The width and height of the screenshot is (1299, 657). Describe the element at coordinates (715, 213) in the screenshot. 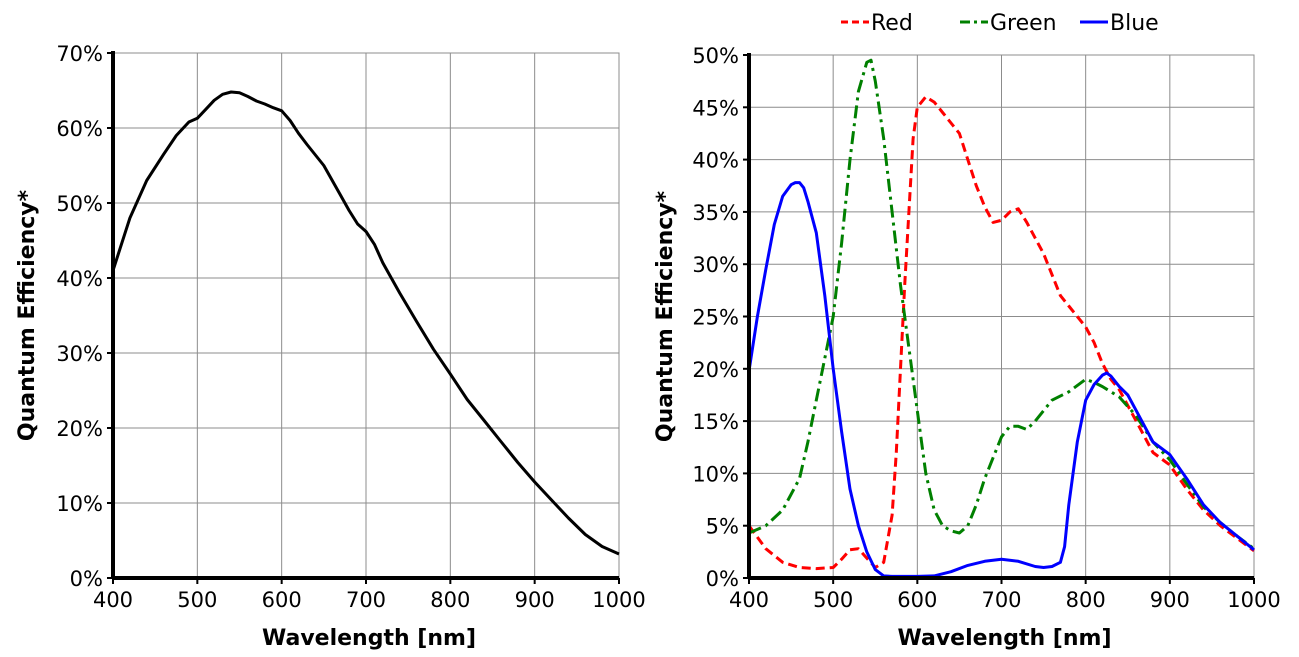

I see `y-tick-label: 35%` at that location.